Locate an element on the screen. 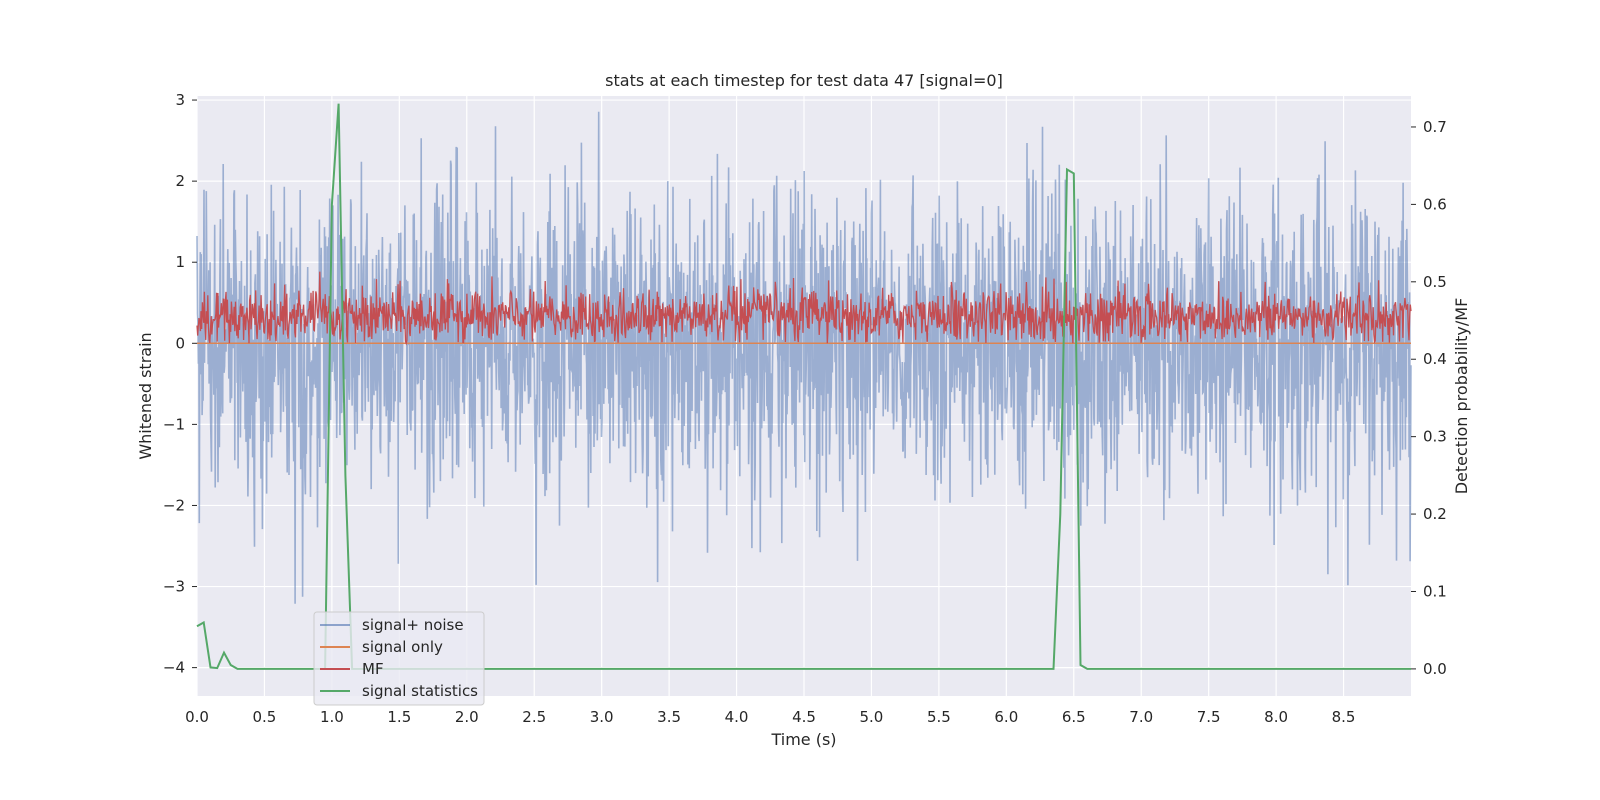 The height and width of the screenshot is (800, 1600). x-tick-label: 7.5 is located at coordinates (1209, 717).